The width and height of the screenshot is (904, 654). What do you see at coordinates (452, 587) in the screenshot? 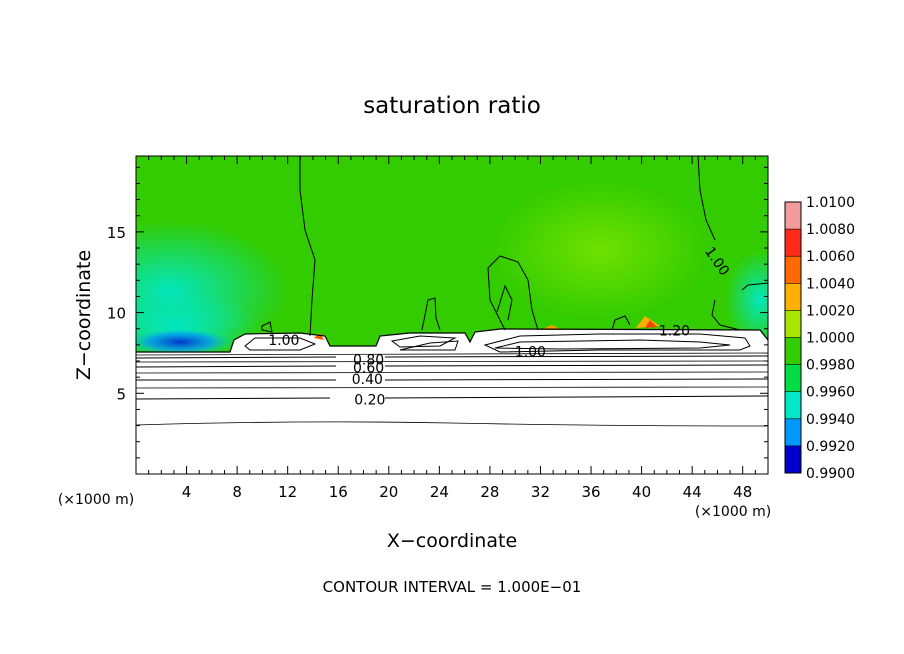
I see `contour-interval-note: CONTOUR INTERVAL = 1.000E−01` at bounding box center [452, 587].